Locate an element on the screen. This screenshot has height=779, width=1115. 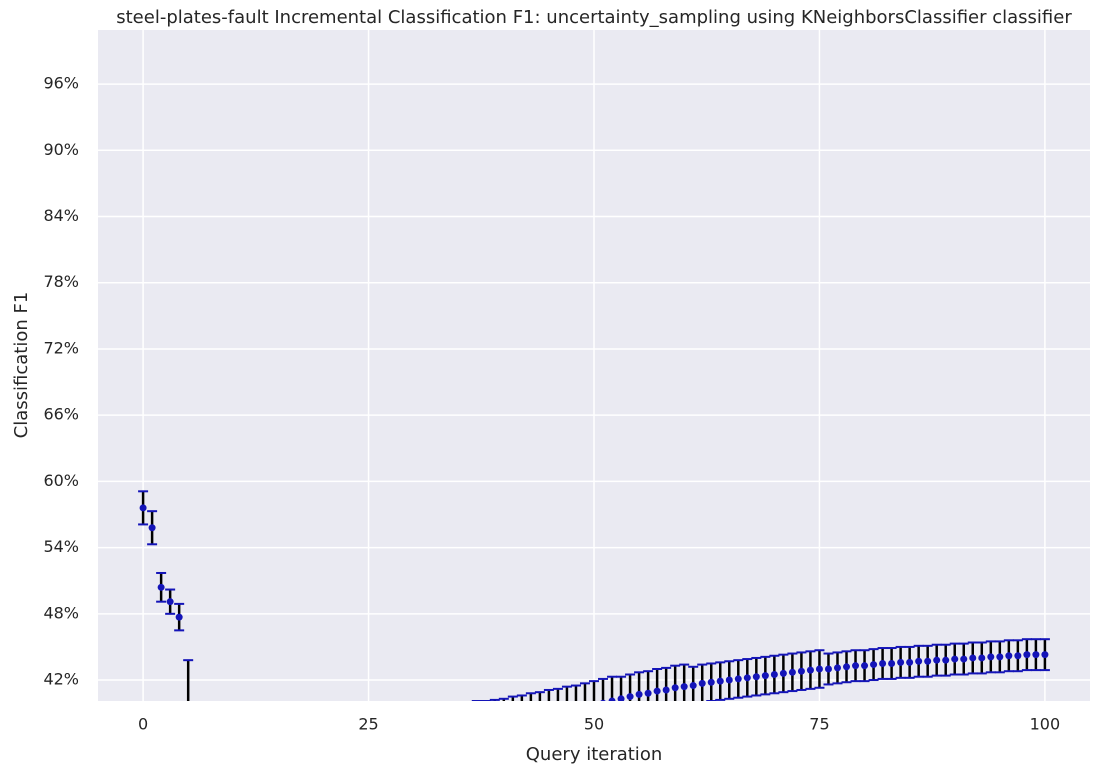
y-tick-label: 90% is located at coordinates (61, 149).